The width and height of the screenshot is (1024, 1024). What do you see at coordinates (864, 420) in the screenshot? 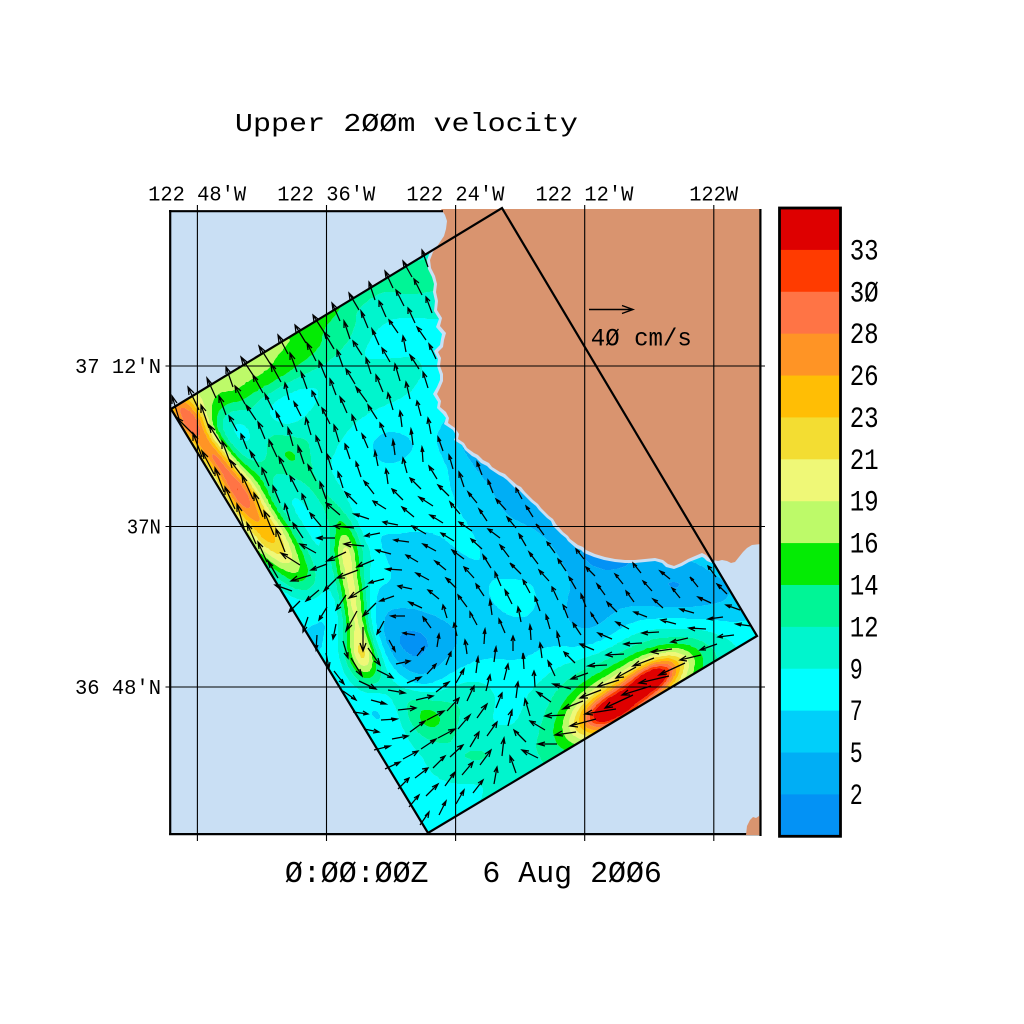
I see `svg-text: 23` at bounding box center [864, 420].